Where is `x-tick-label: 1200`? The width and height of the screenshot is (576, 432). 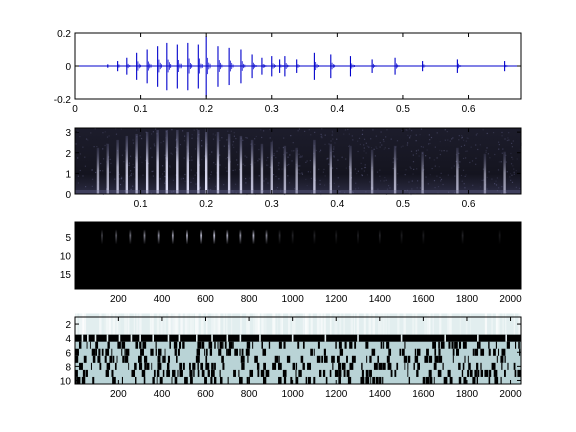 x-tick-label: 1200 is located at coordinates (336, 394).